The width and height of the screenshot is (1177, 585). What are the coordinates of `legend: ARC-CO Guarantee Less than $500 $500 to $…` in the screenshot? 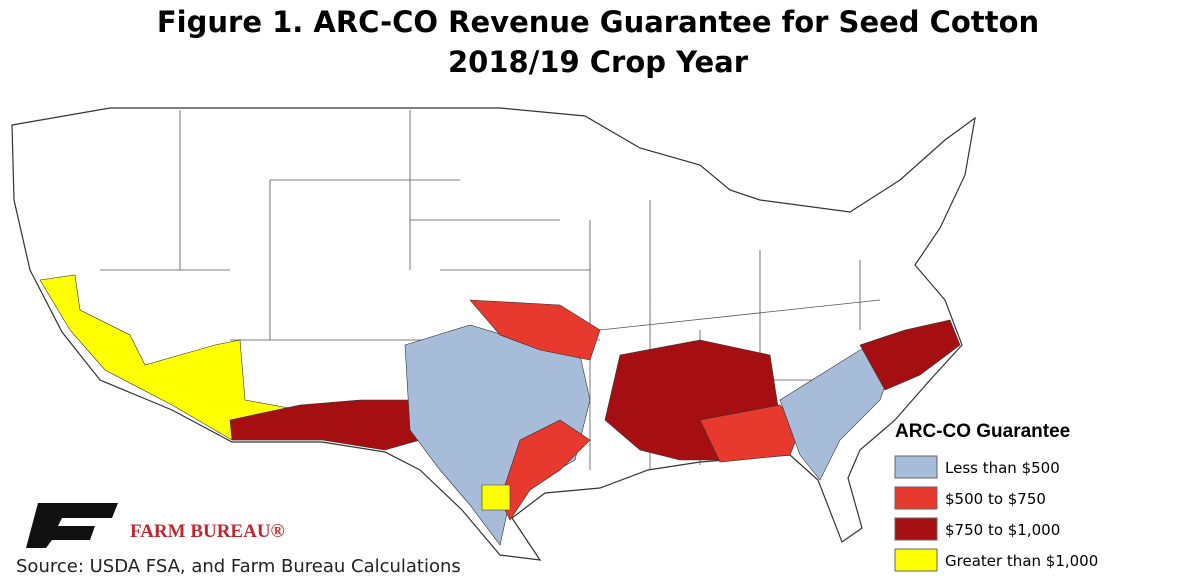 It's located at (996, 496).